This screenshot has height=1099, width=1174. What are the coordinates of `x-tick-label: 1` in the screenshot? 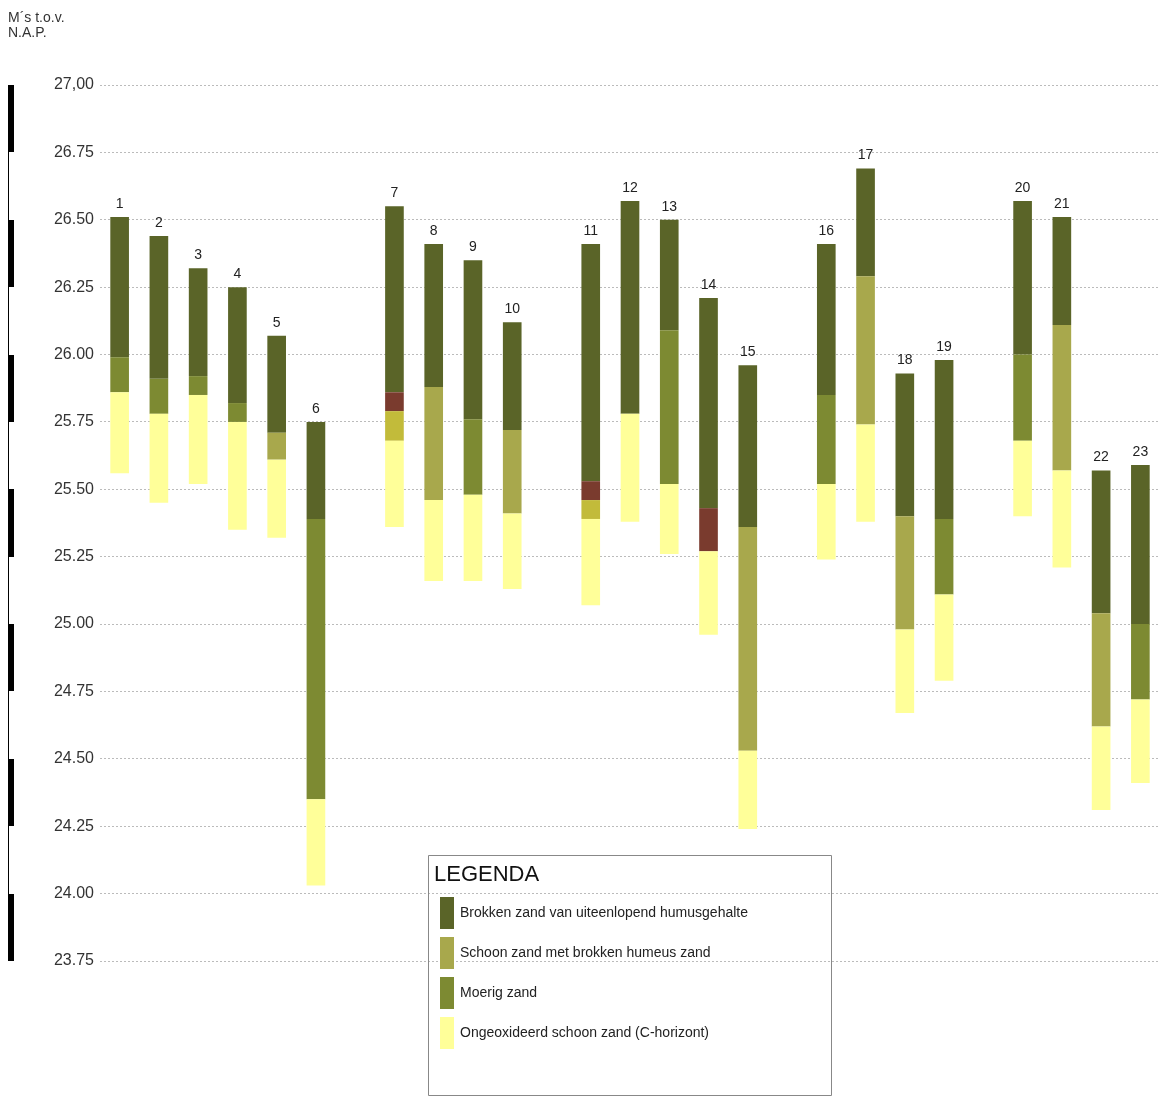 It's located at (119, 202).